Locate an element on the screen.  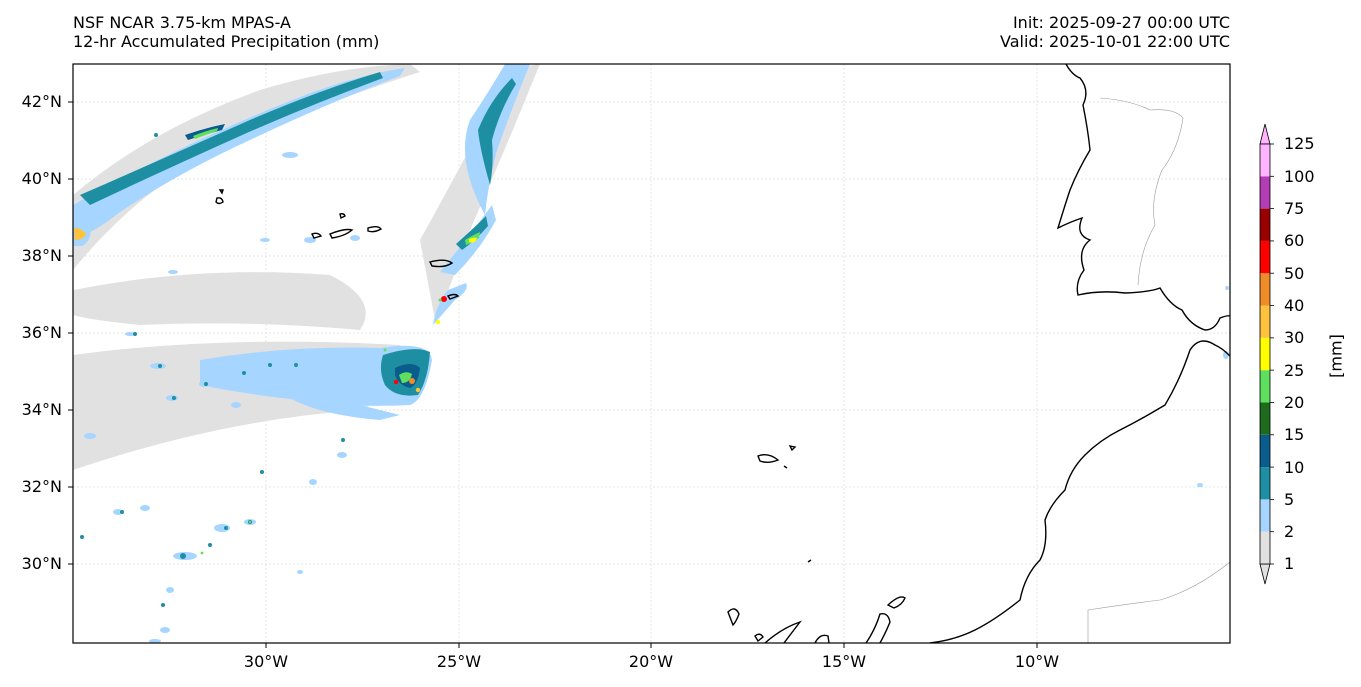
lat-label-36n: 36°N is located at coordinates (41, 332).